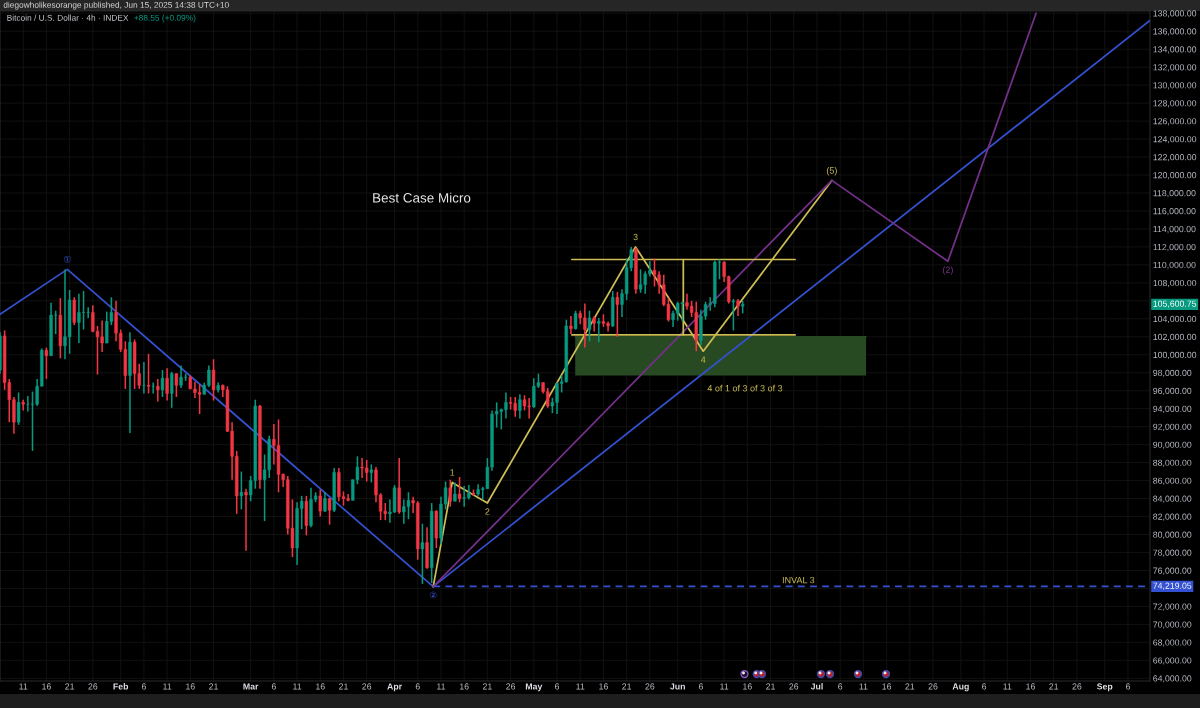 The image size is (1200, 708). What do you see at coordinates (116, 5) in the screenshot?
I see `text: diegowholikesorange published, Jun 15, 2025 14:38 UTC+10` at bounding box center [116, 5].